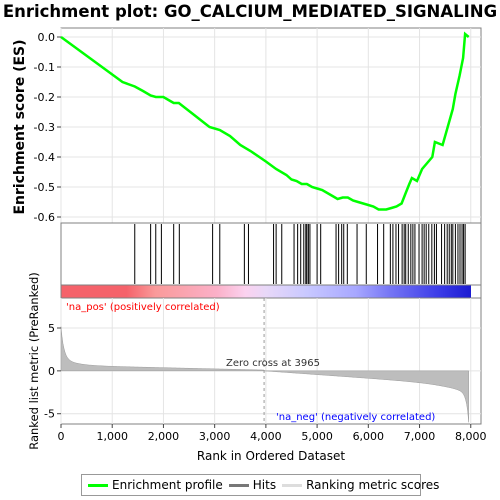 This screenshot has width=500, height=500. Describe the element at coordinates (143, 307) in the screenshot. I see `positive-correlation-label: 'na_pos' (positively correlated)` at that location.